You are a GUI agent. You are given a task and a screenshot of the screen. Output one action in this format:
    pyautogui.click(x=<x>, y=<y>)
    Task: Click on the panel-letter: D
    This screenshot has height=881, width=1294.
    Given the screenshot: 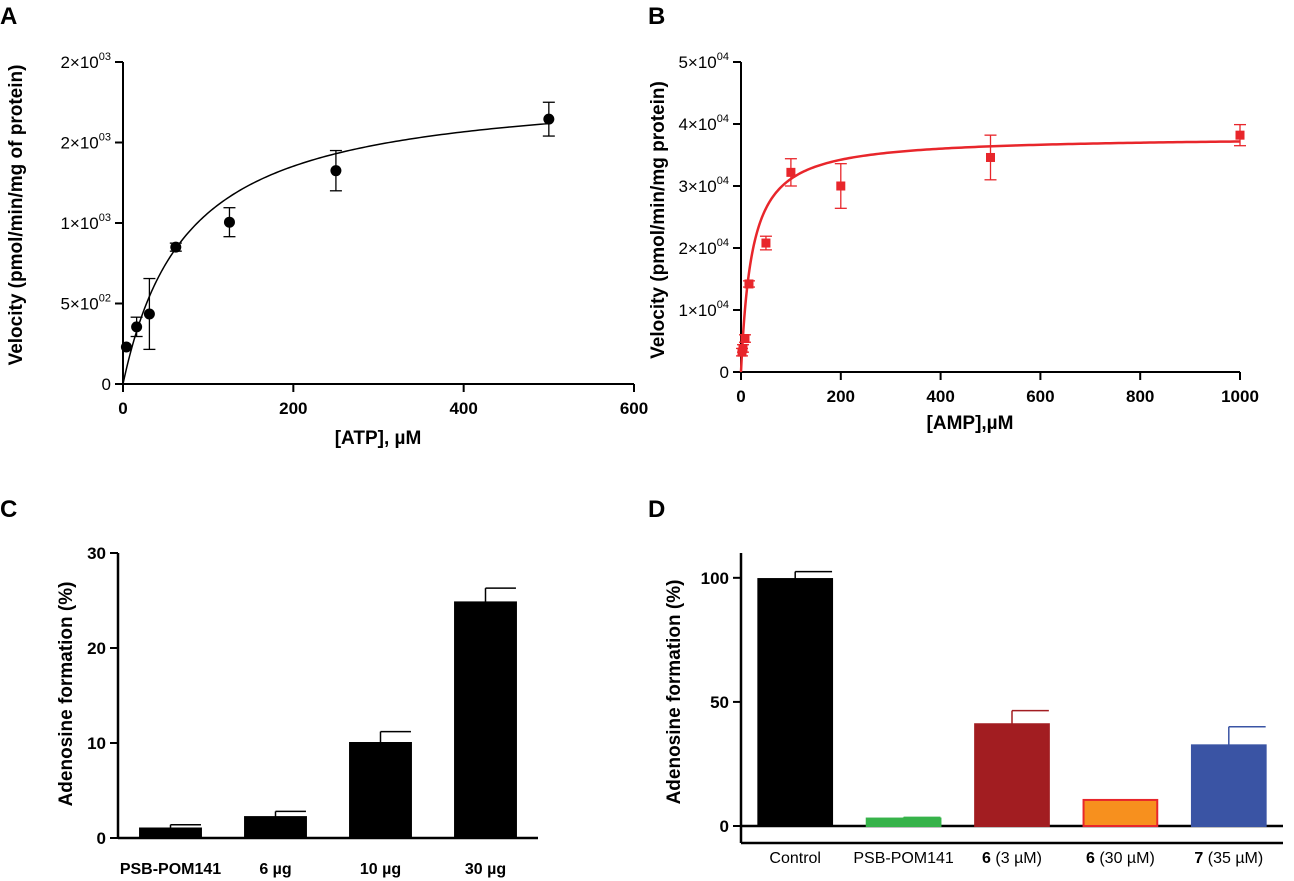 What is the action you would take?
    pyautogui.click(x=656, y=509)
    